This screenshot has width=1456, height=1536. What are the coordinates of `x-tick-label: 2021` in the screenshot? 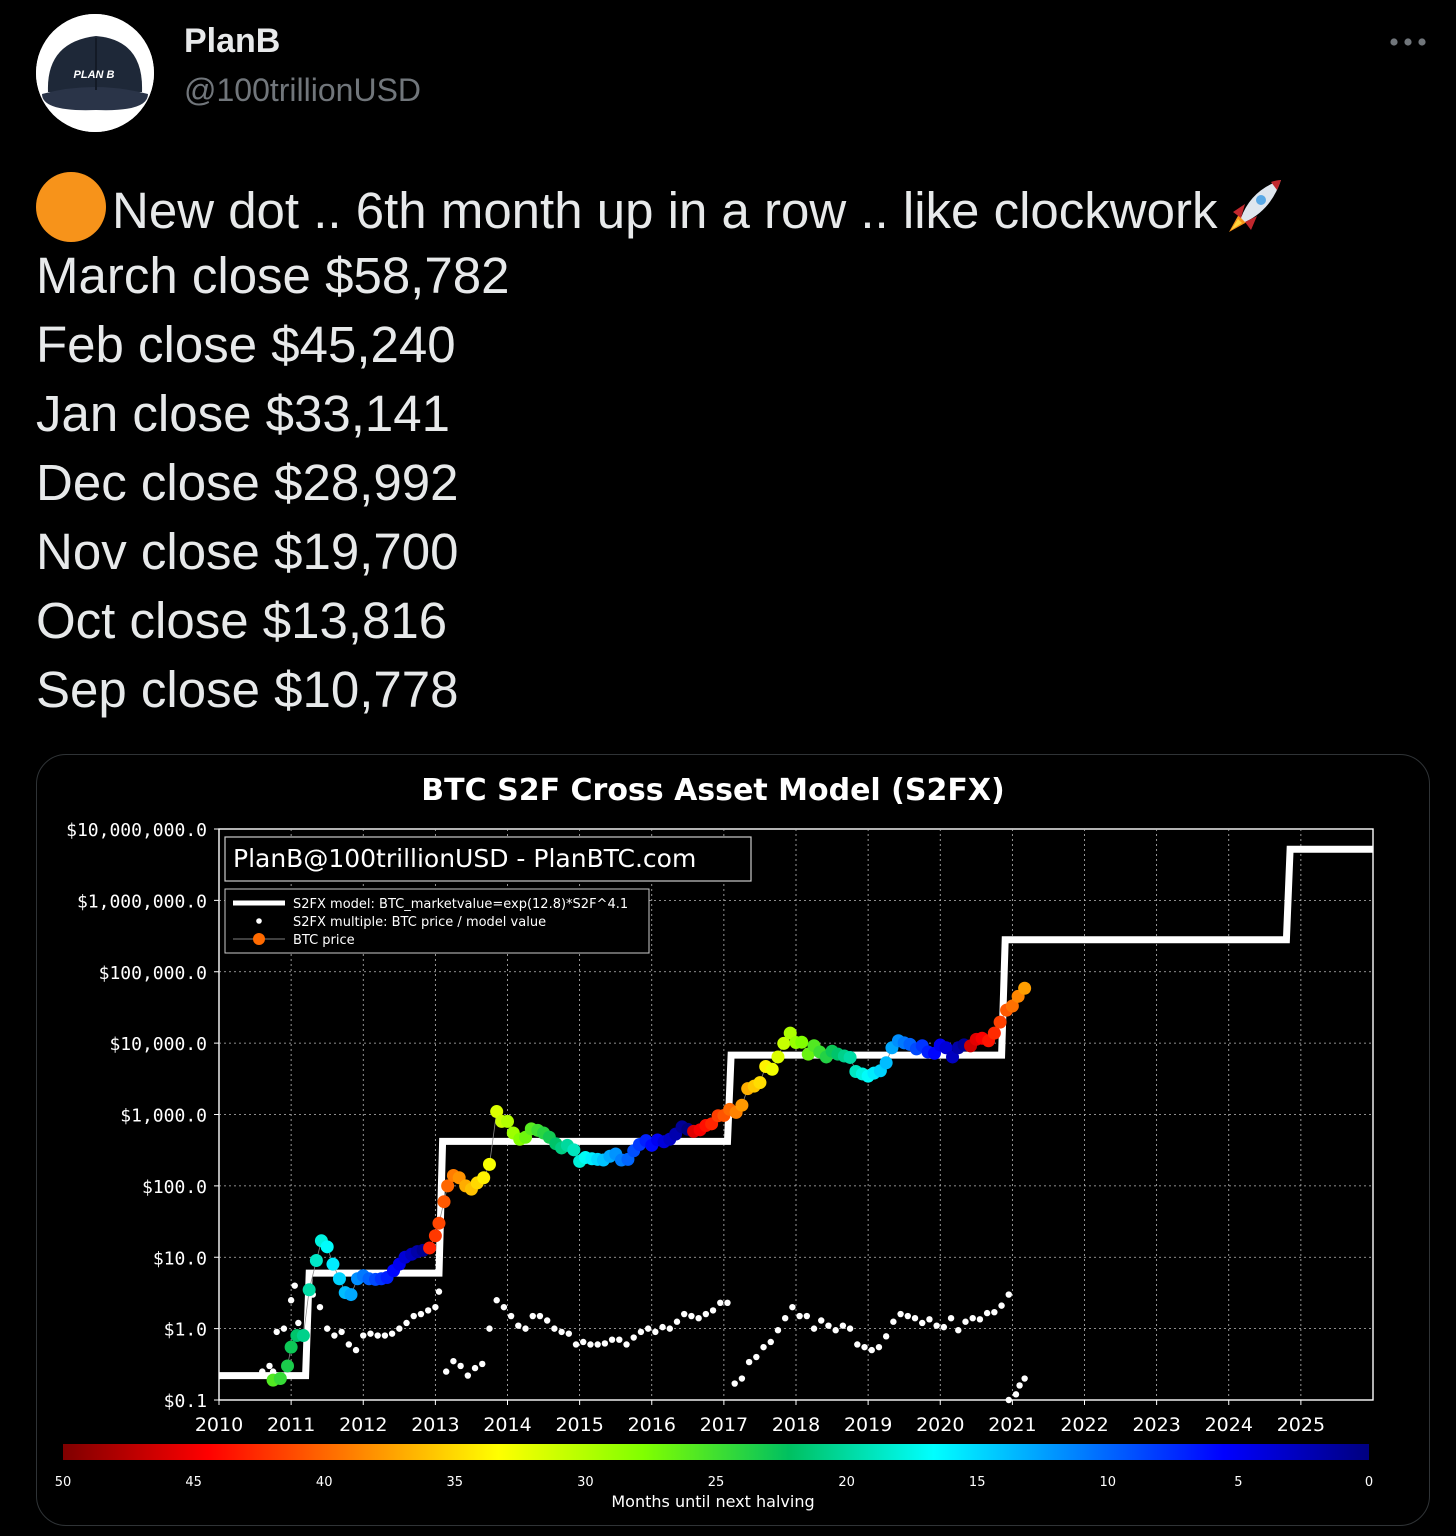 It's located at (1012, 1425).